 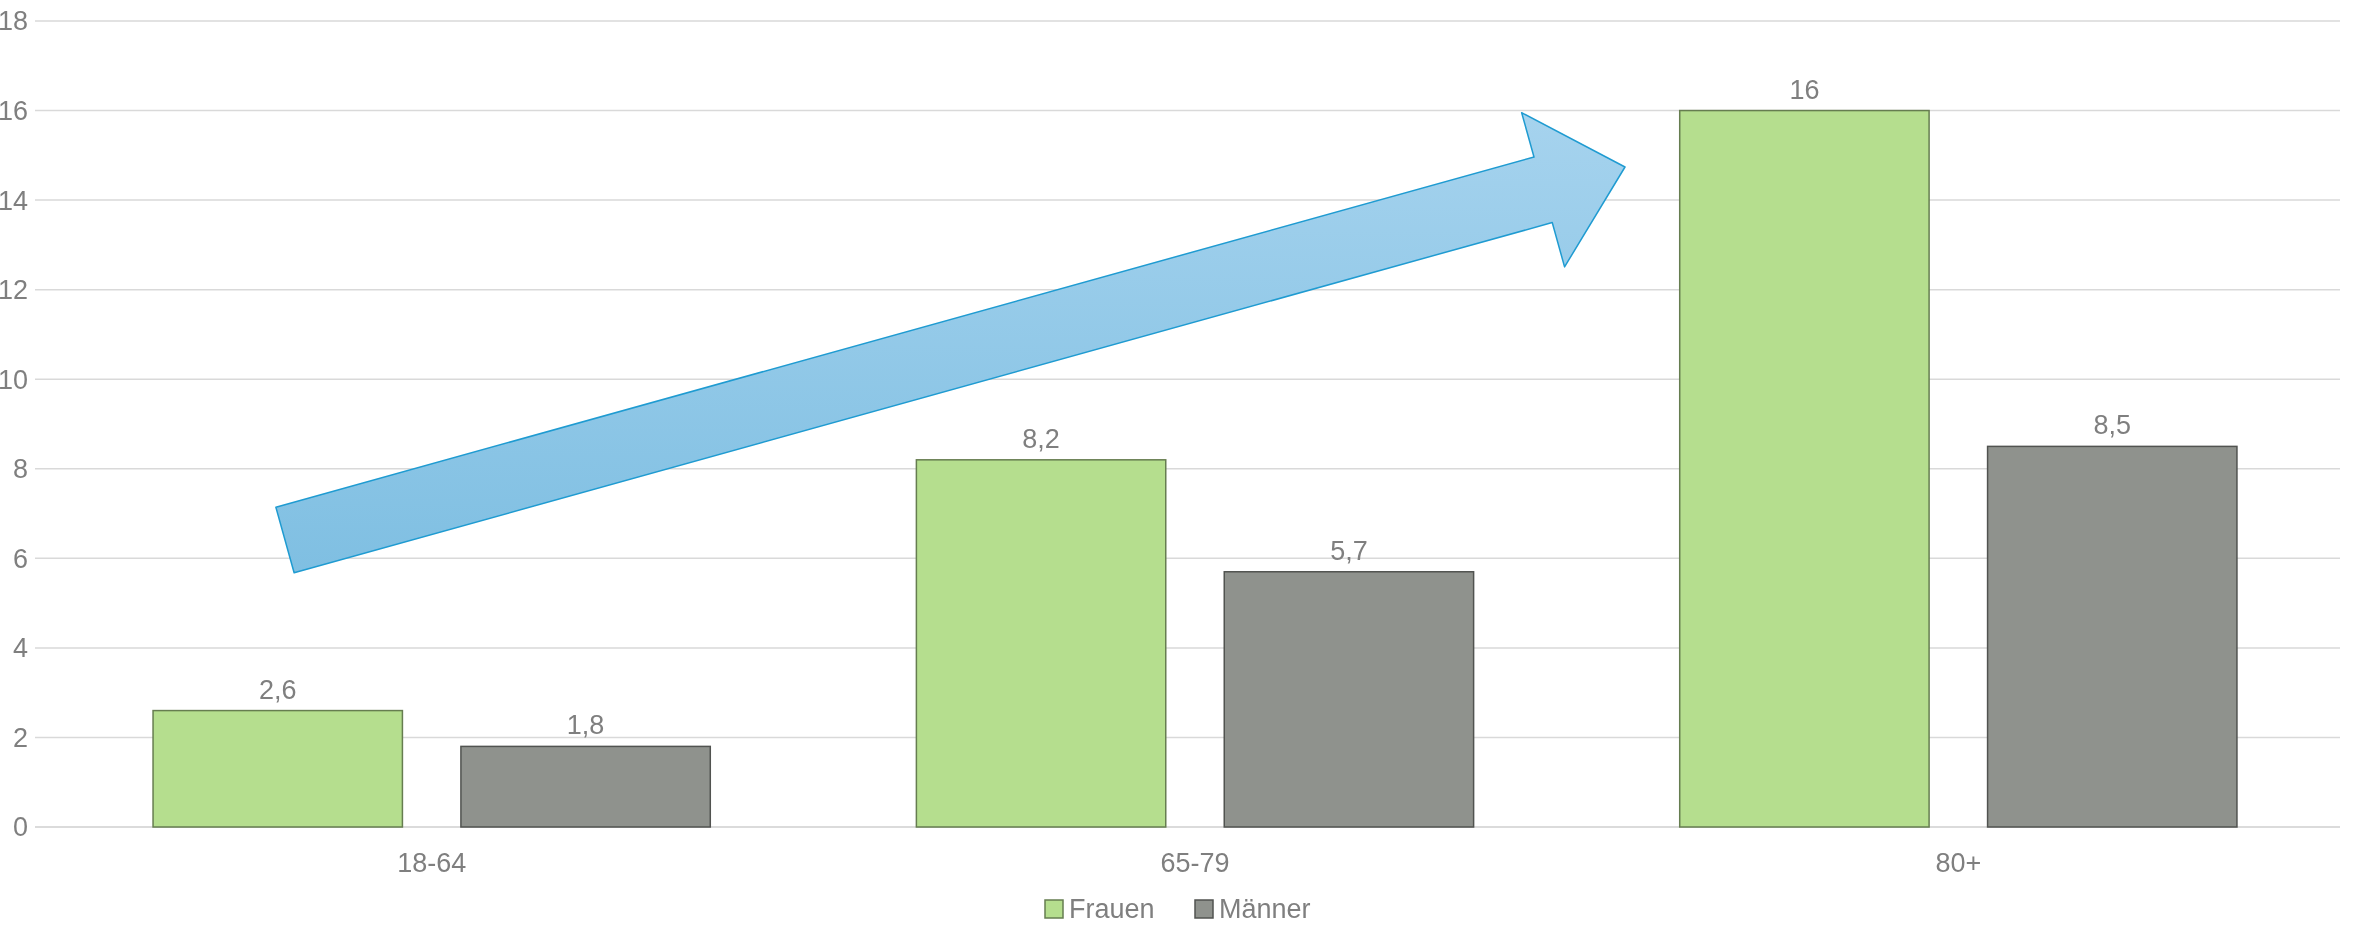 I want to click on y-tick-label: 8, so click(x=20, y=469).